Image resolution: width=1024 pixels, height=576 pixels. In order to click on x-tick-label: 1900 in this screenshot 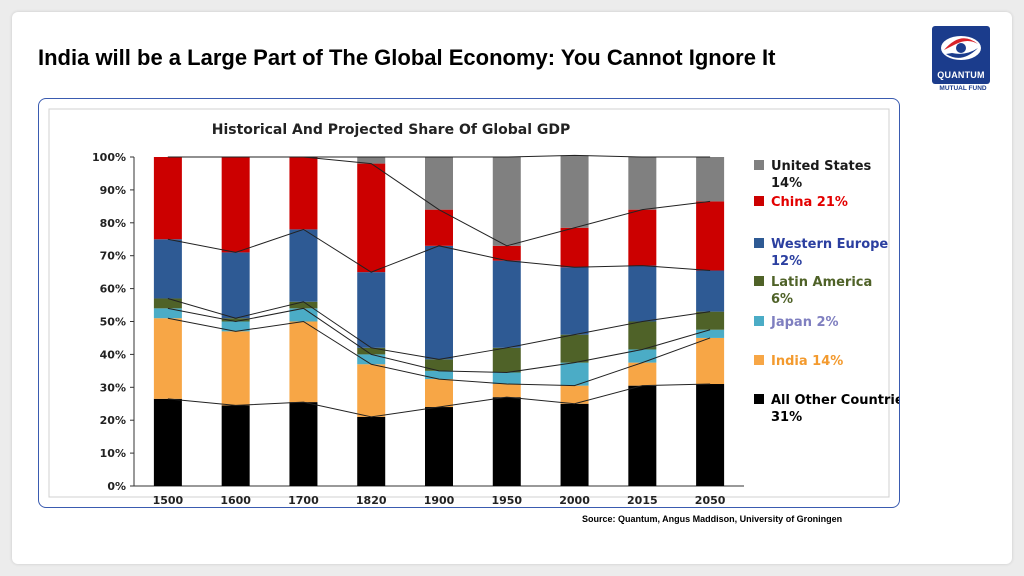, I will do `click(439, 500)`.